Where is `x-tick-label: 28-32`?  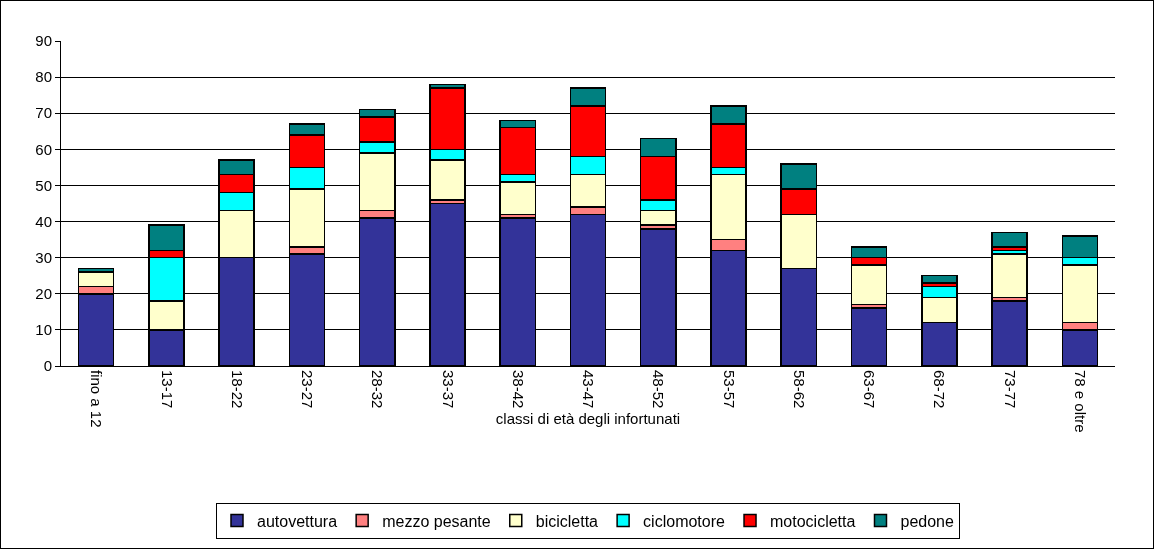
x-tick-label: 28-32 is located at coordinates (378, 389).